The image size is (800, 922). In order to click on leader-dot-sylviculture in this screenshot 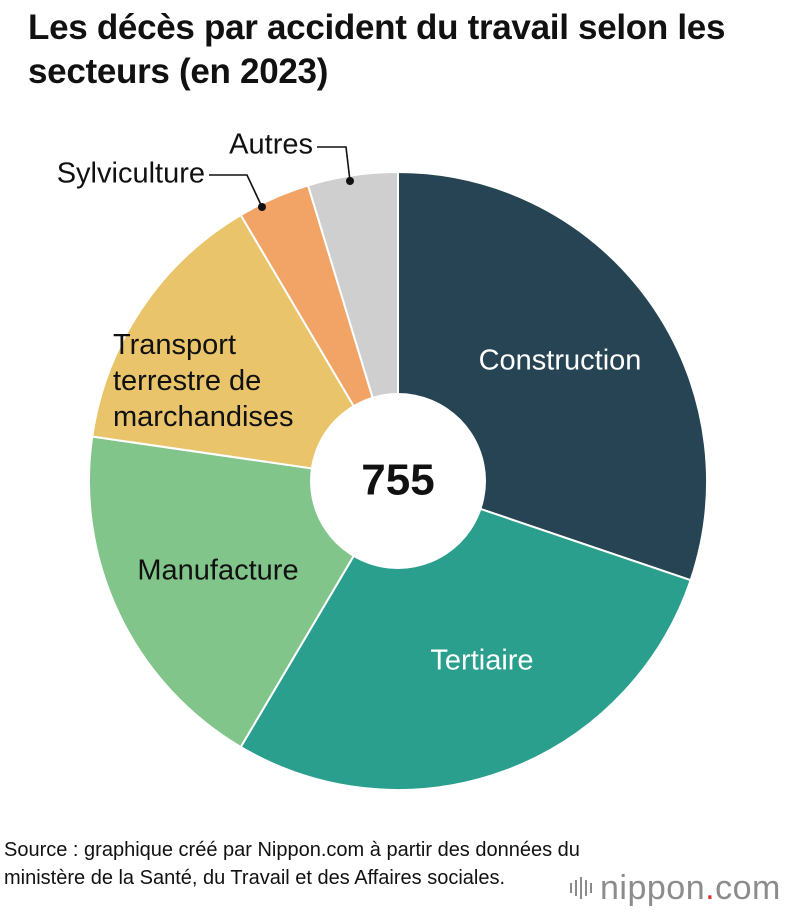, I will do `click(262, 207)`.